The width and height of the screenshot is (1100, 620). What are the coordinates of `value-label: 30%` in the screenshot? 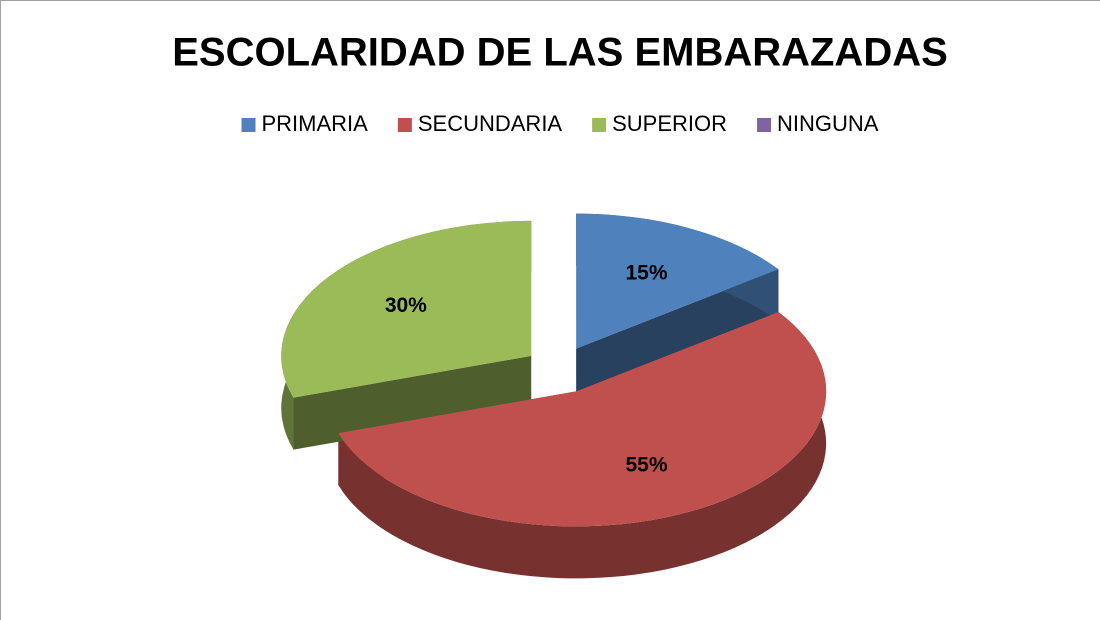 It's located at (406, 305).